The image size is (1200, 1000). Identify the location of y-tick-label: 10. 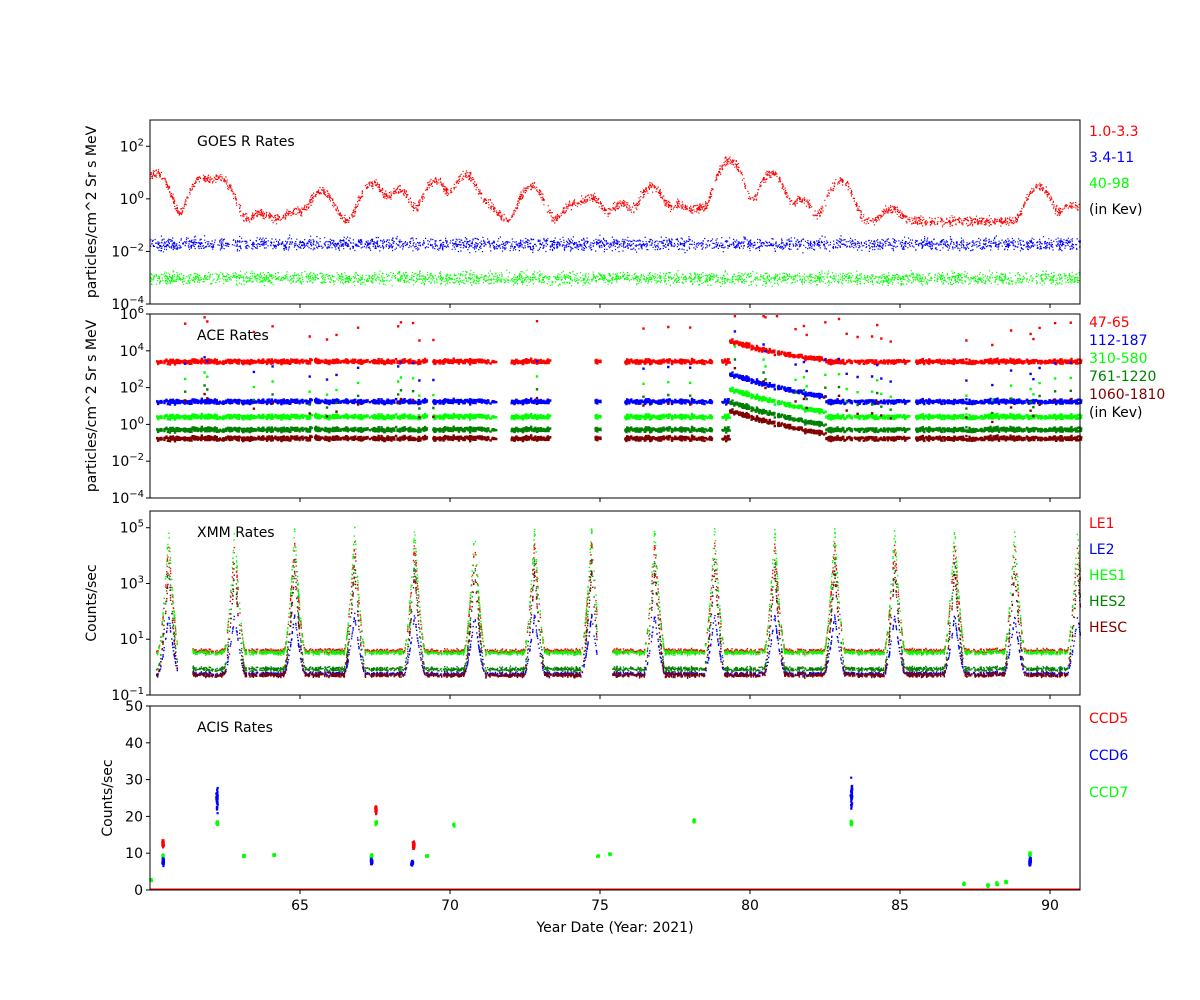
(134, 854).